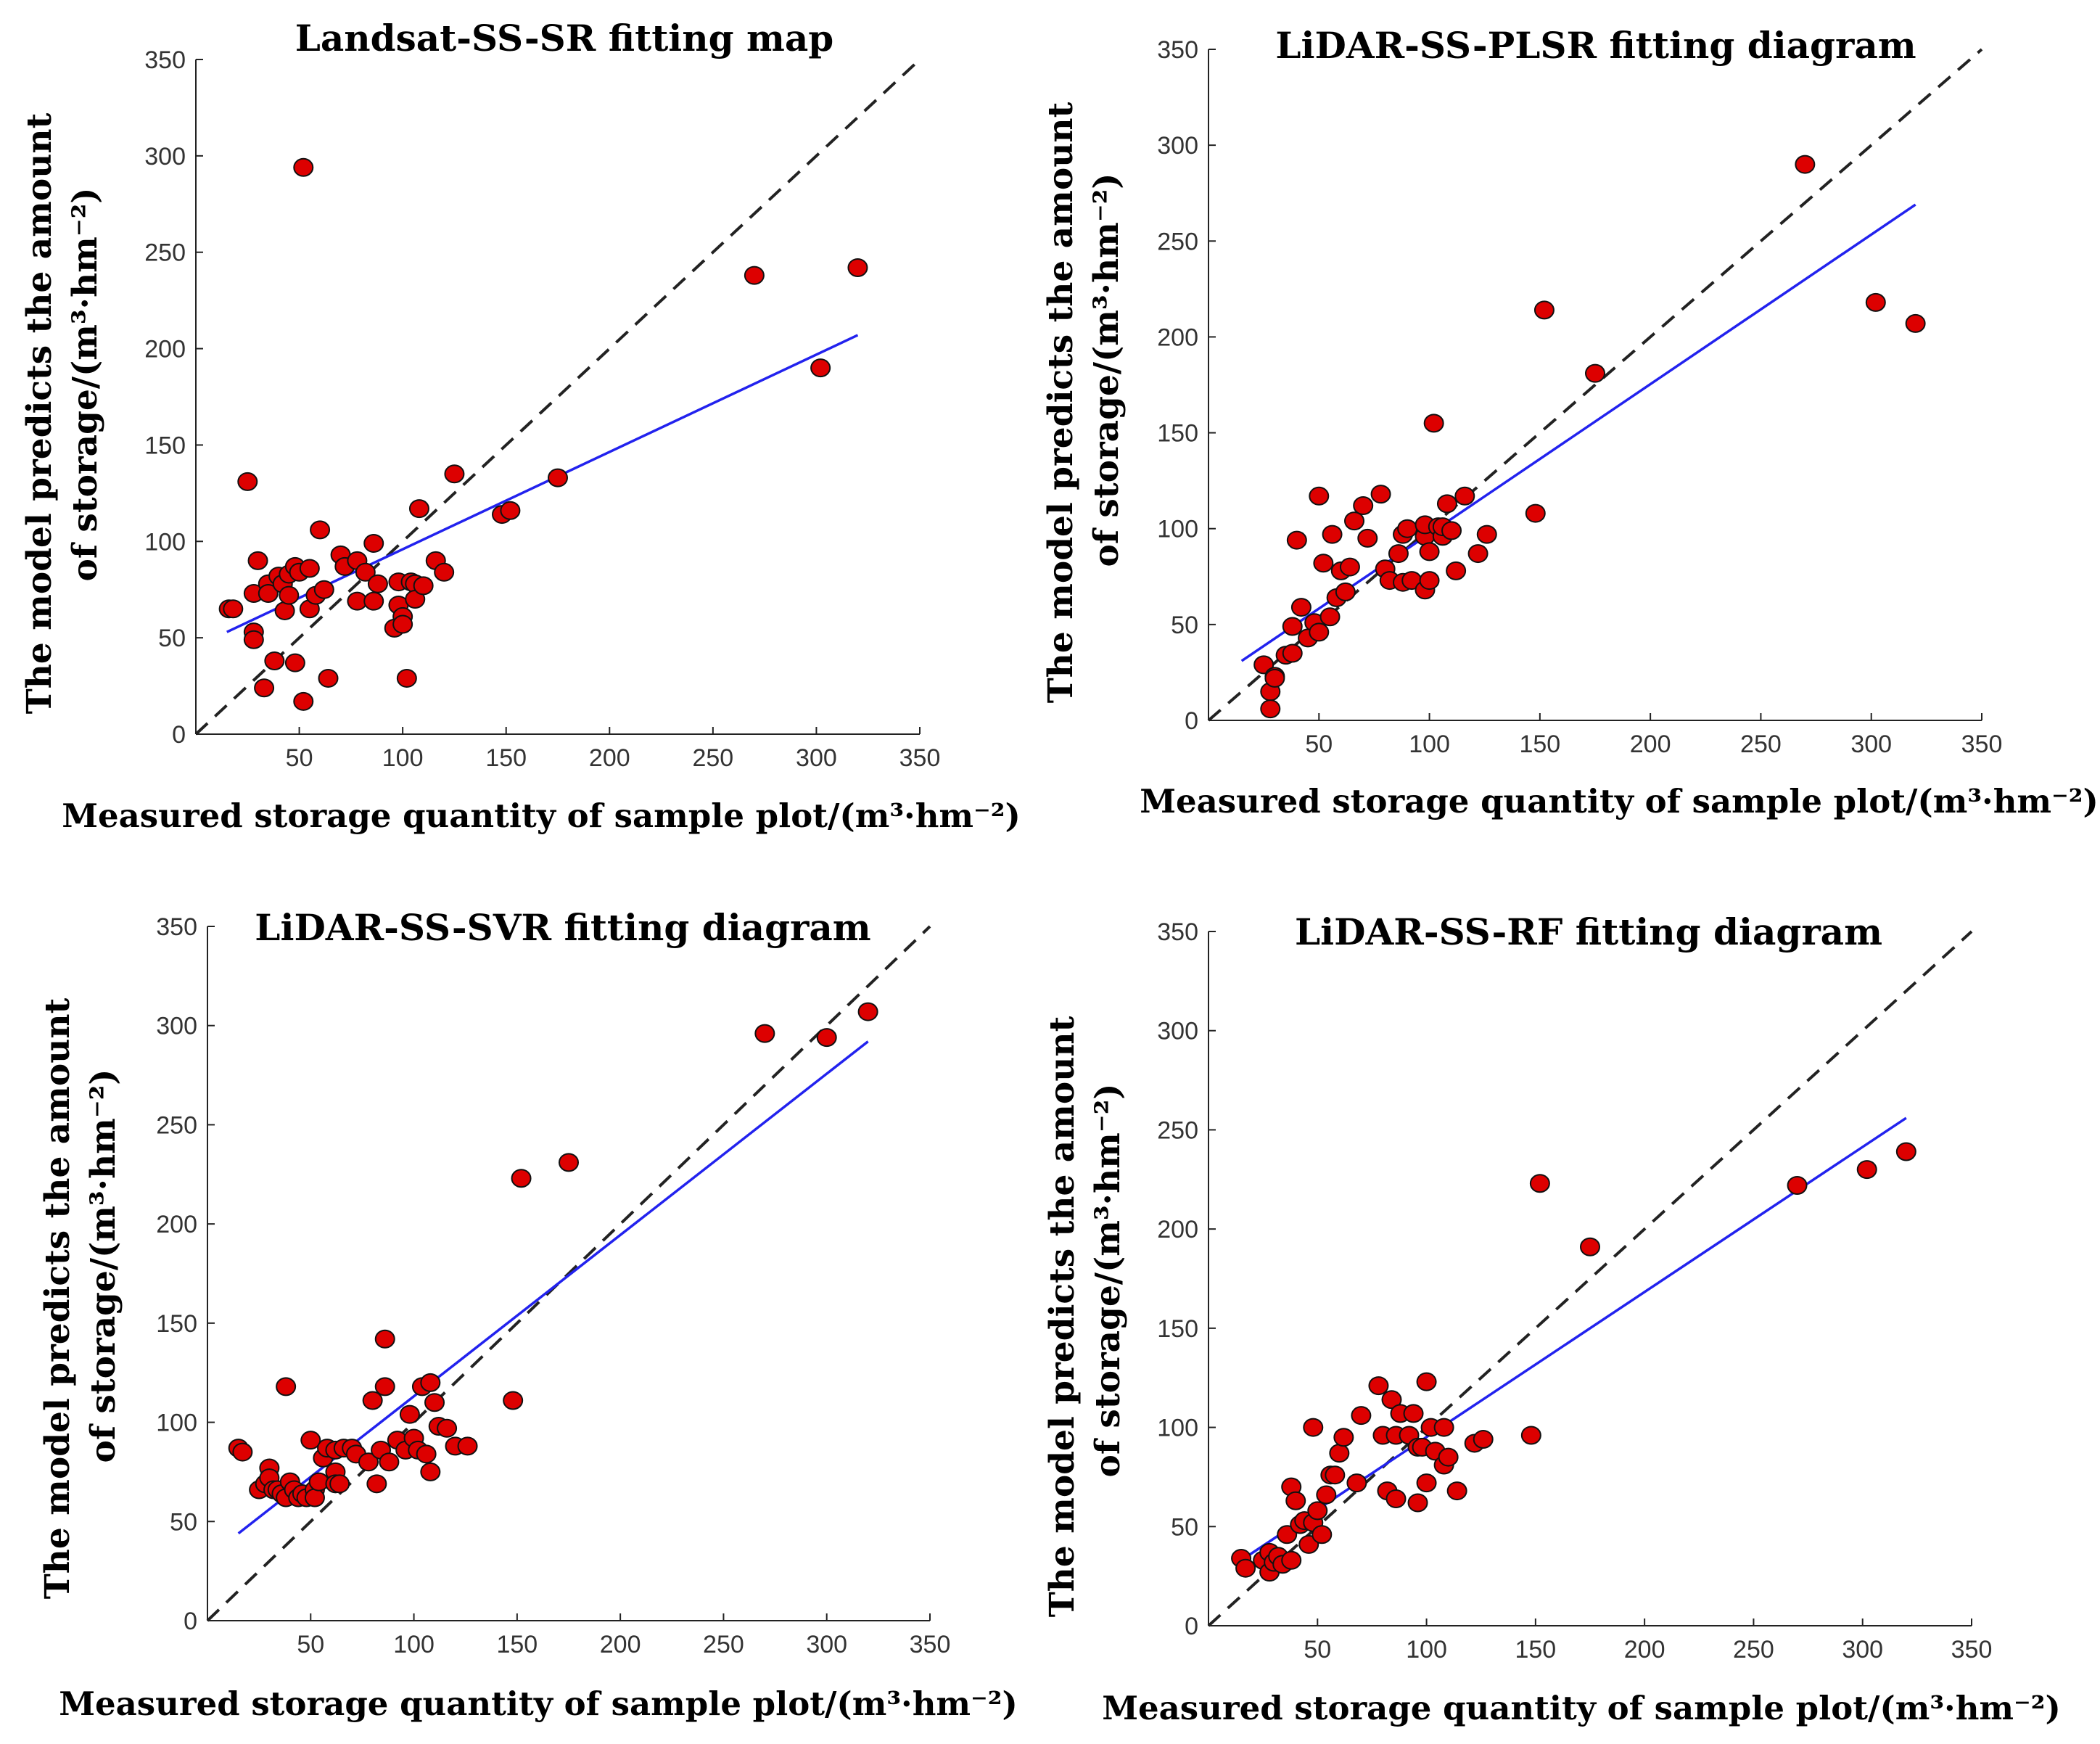 The width and height of the screenshot is (2100, 1744). What do you see at coordinates (1578, 432) in the screenshot?
I see `fit-line` at bounding box center [1578, 432].